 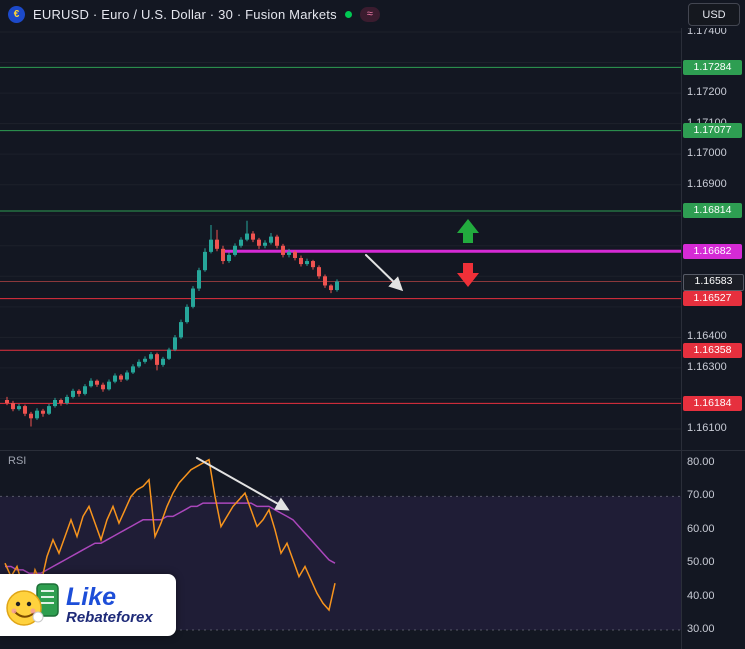 What do you see at coordinates (372, 450) in the screenshot?
I see `pane-divider` at bounding box center [372, 450].